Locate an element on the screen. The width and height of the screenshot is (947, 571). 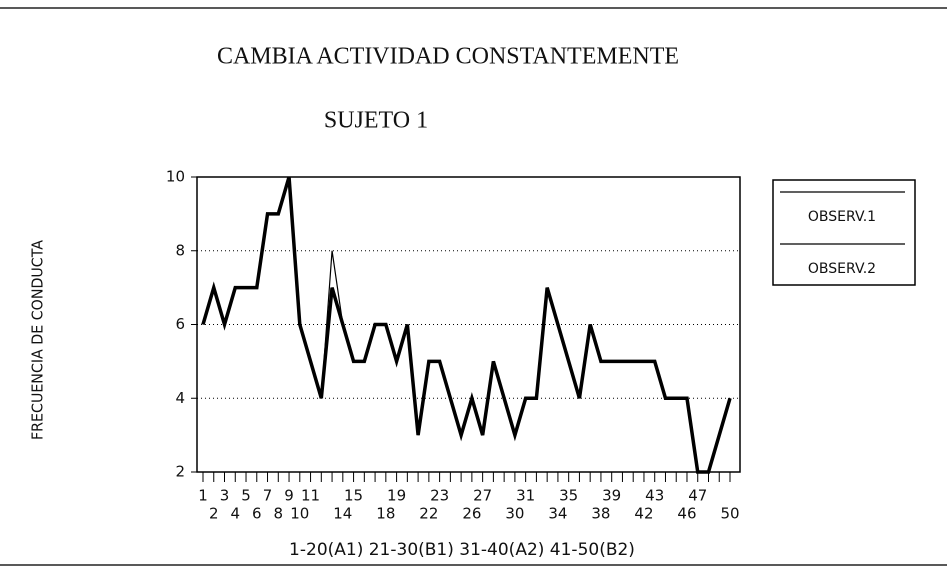
x-tick-label: 30 is located at coordinates (514, 514).